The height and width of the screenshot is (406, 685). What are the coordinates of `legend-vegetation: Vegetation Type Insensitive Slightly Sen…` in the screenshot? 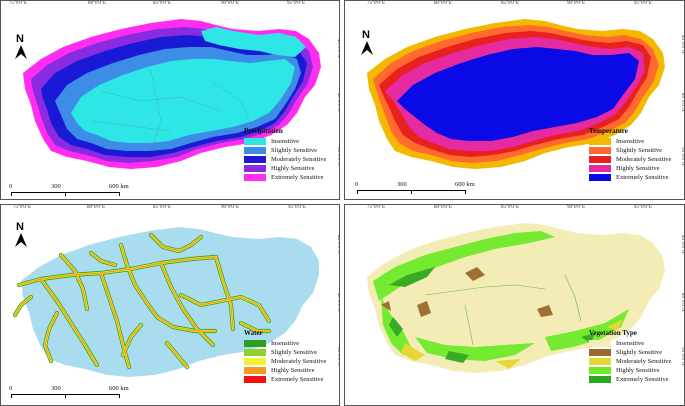 It's located at (630, 356).